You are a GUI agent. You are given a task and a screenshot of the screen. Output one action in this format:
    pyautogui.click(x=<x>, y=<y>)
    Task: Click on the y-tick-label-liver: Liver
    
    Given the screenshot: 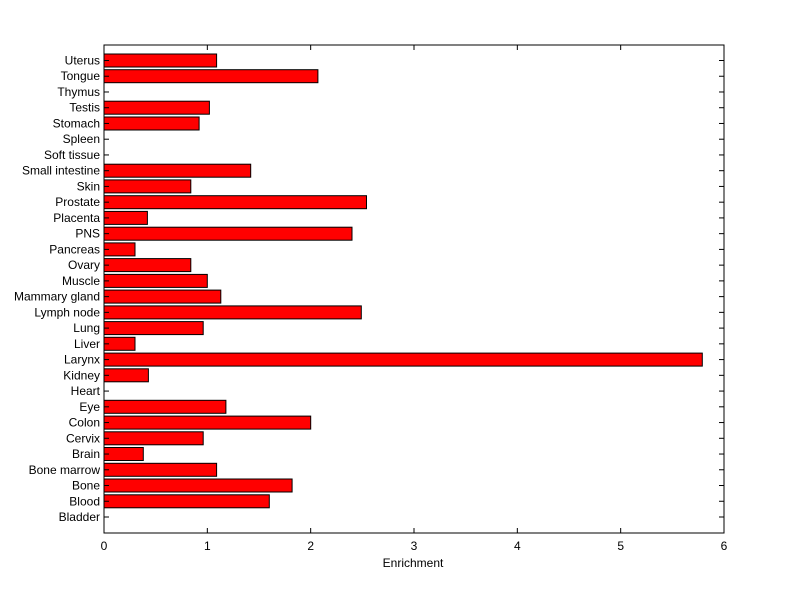 What is the action you would take?
    pyautogui.click(x=87, y=344)
    